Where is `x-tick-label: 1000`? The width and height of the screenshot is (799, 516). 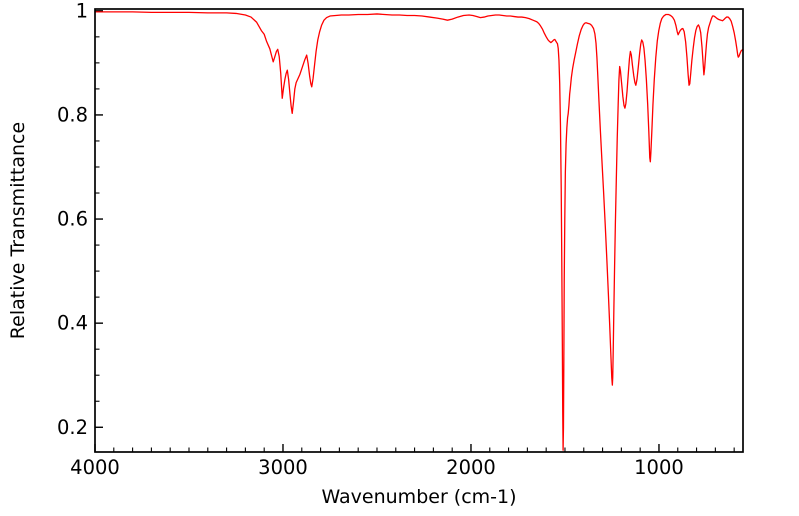
x-tick-label: 1000 is located at coordinates (659, 467).